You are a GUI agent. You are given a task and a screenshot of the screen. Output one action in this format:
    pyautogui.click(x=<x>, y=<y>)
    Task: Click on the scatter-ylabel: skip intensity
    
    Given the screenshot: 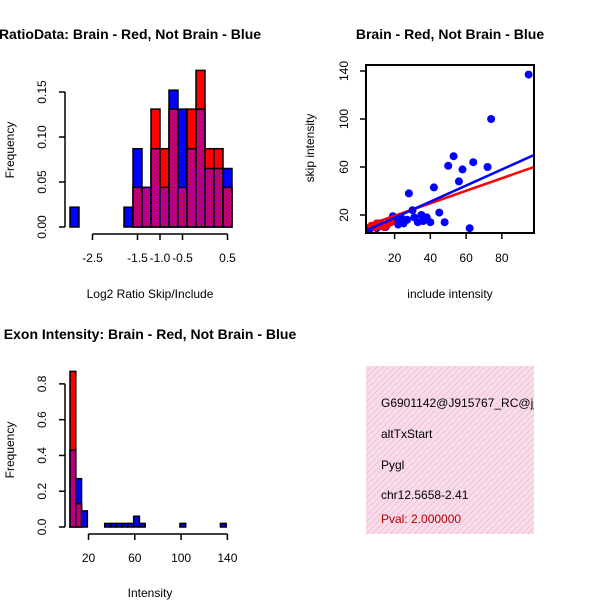 What is the action you would take?
    pyautogui.click(x=310, y=148)
    